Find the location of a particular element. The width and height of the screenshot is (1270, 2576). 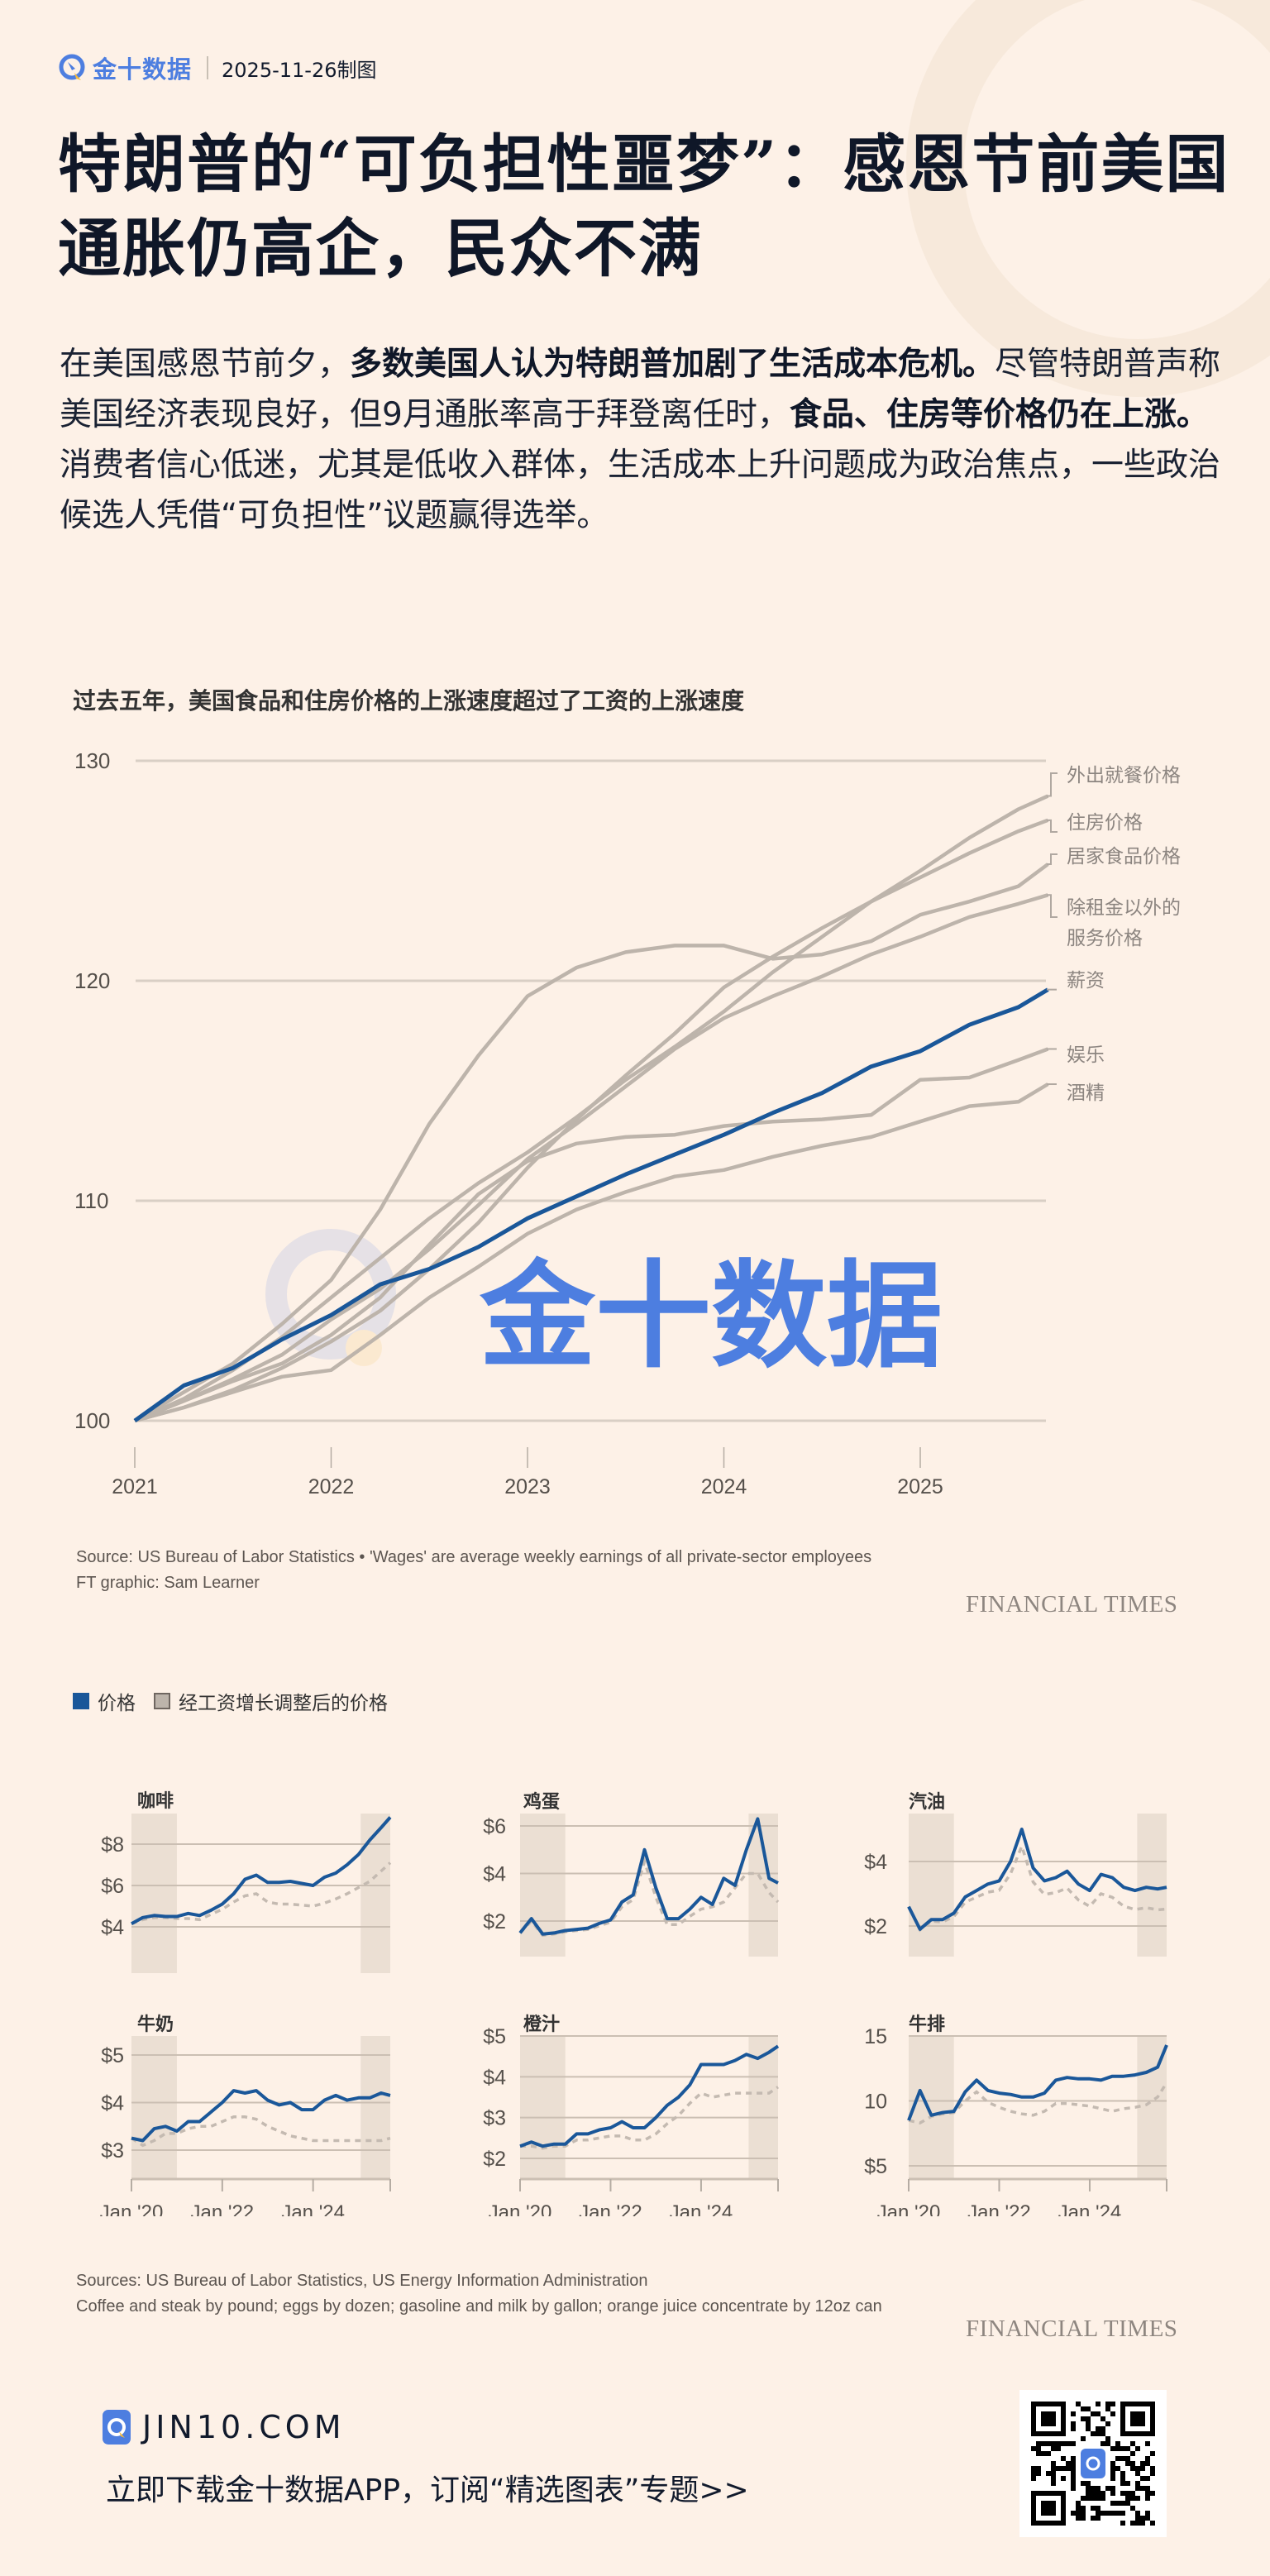

x-tick-label: 2025 is located at coordinates (920, 1486).